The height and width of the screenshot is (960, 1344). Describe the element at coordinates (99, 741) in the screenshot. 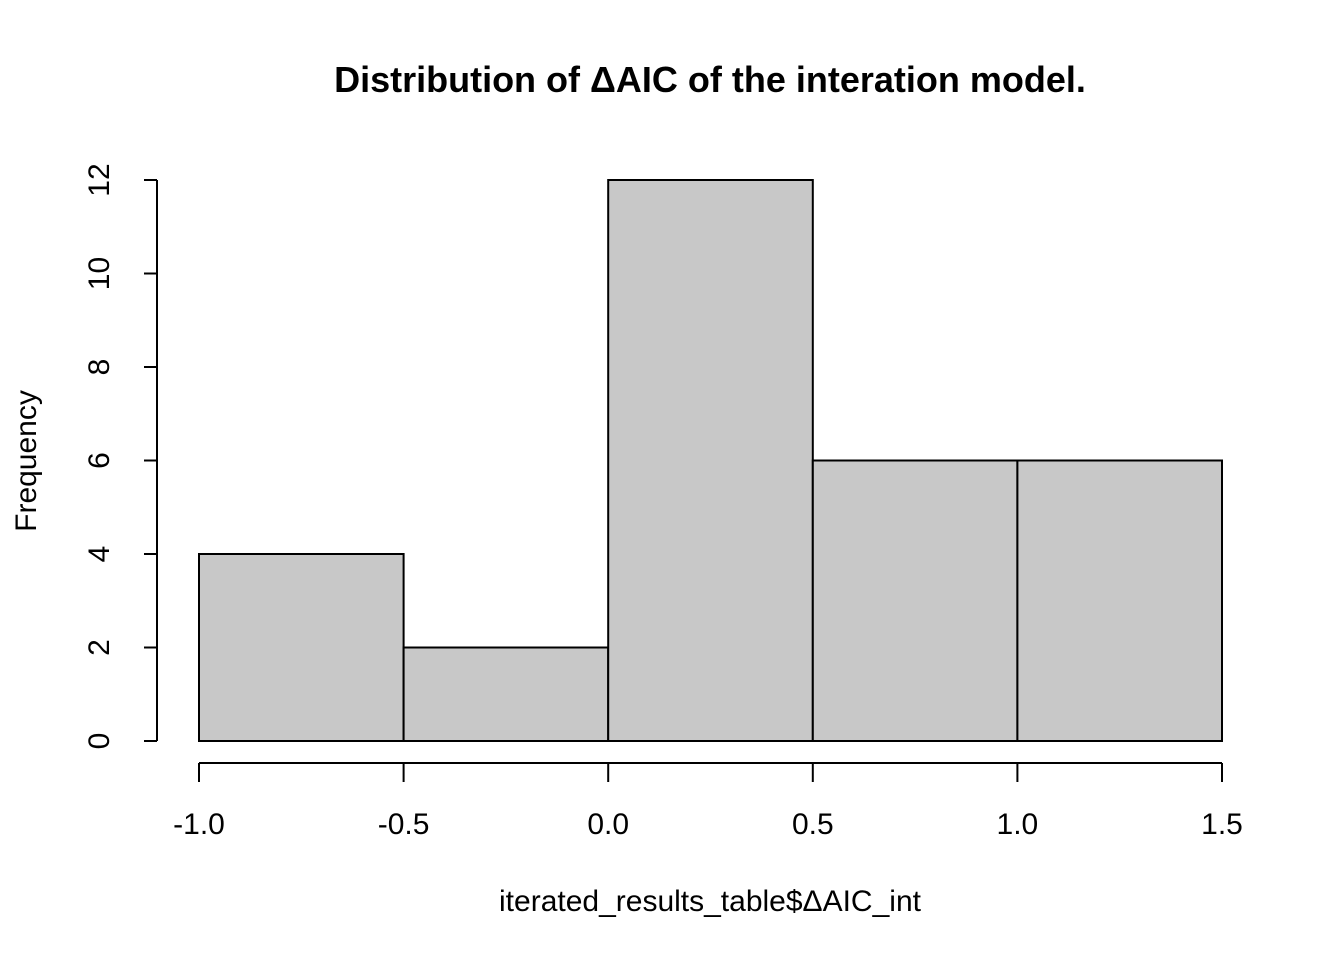

I see `y-tick-label: 0` at that location.